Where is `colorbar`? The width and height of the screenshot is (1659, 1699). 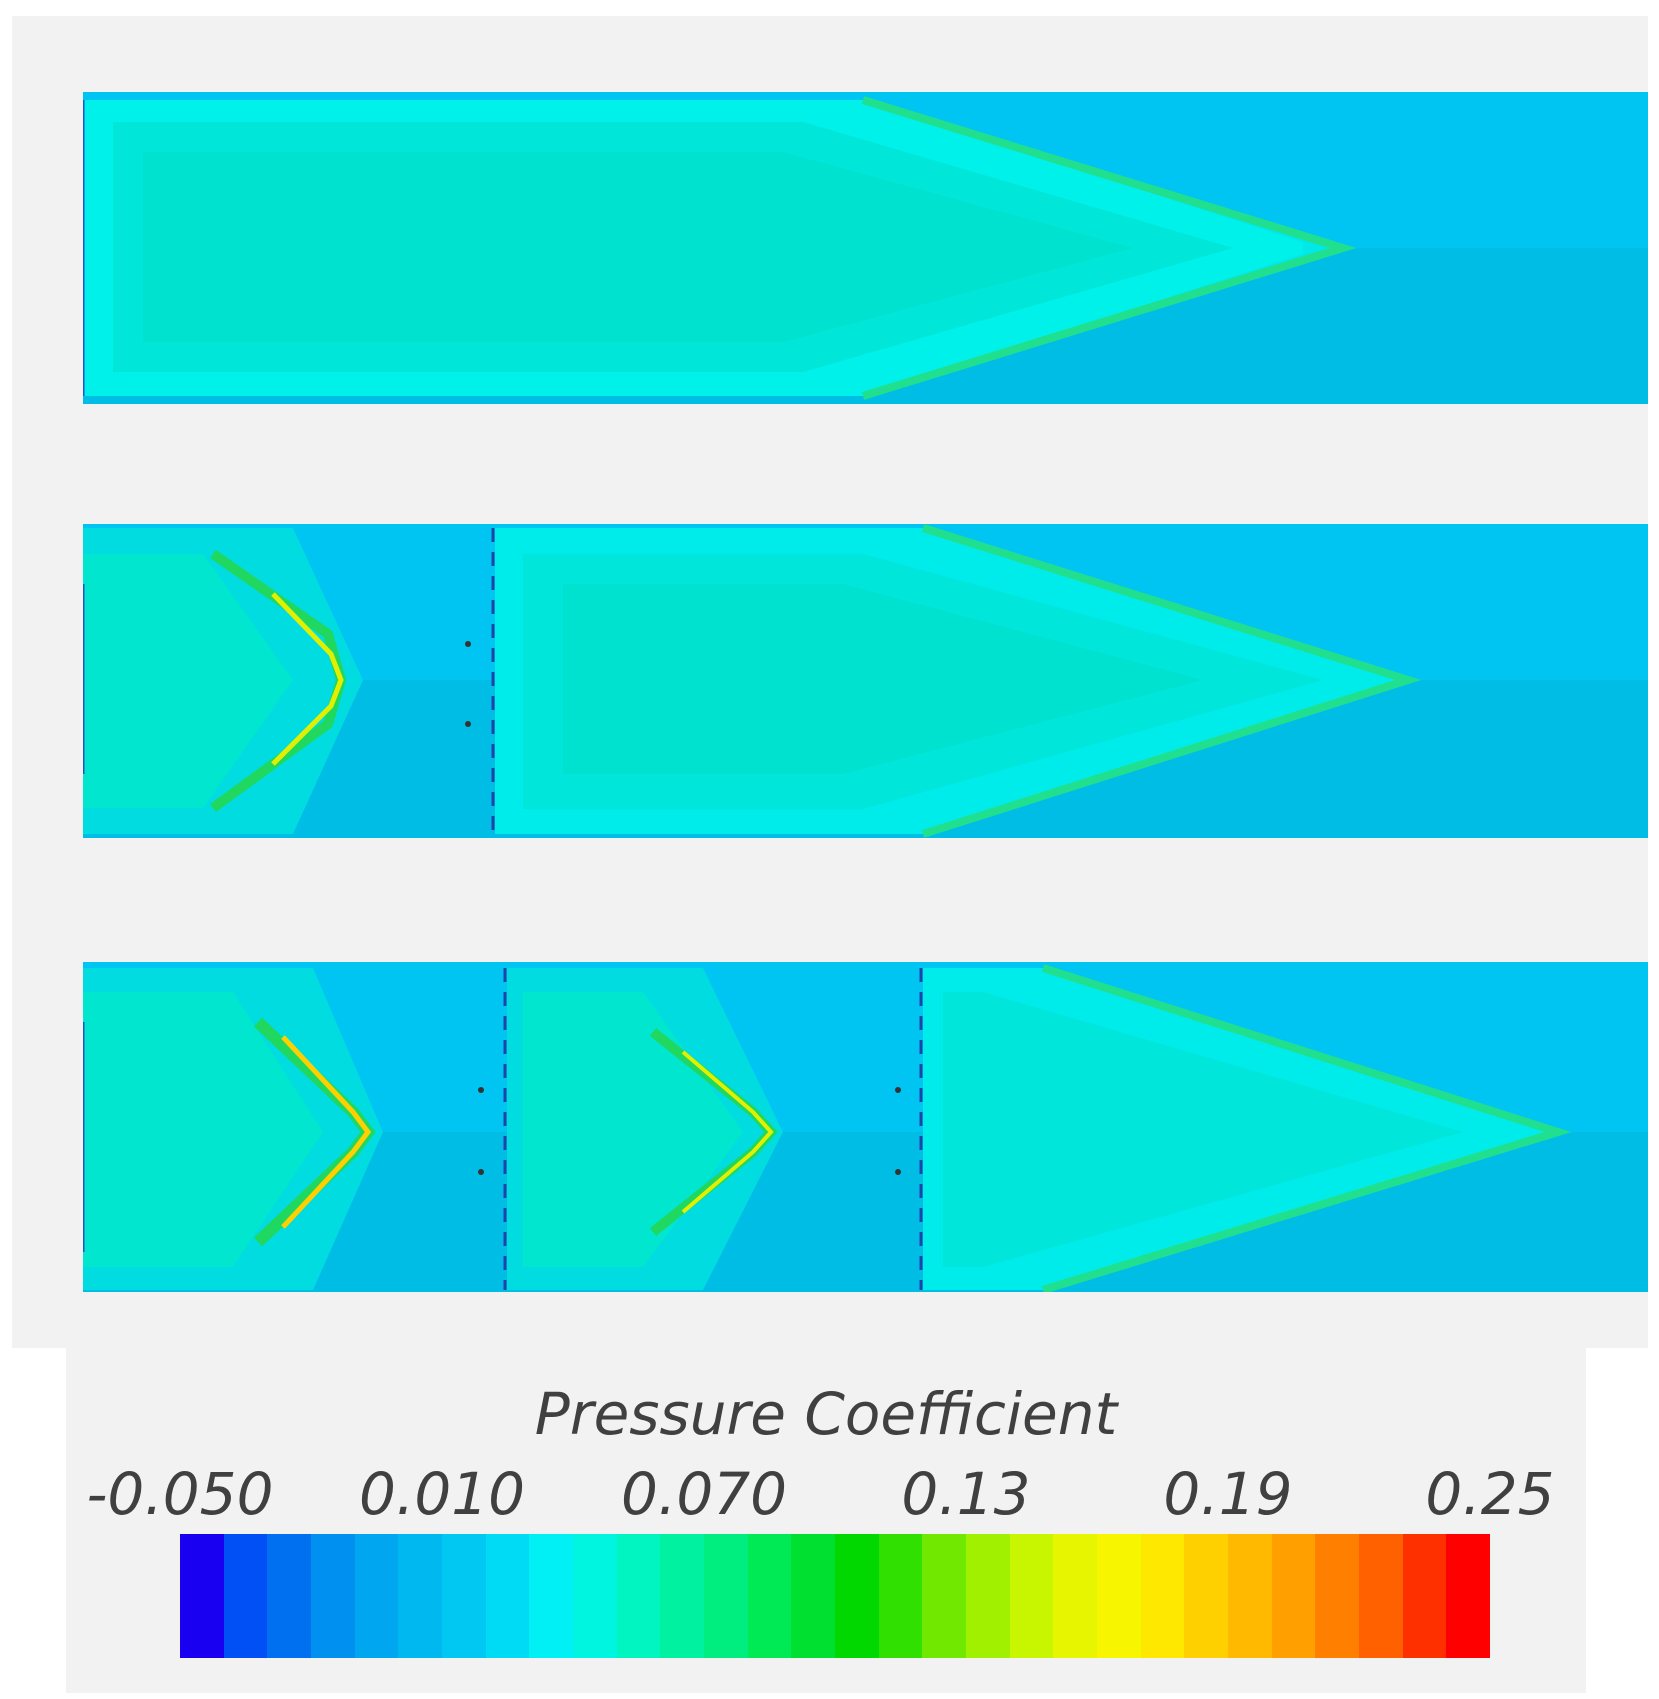
colorbar is located at coordinates (835, 1596).